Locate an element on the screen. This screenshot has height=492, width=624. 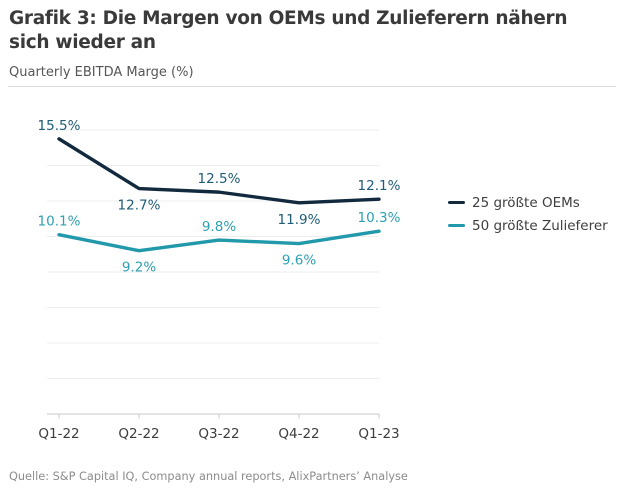
svg-text: Q1-22 is located at coordinates (58, 434).